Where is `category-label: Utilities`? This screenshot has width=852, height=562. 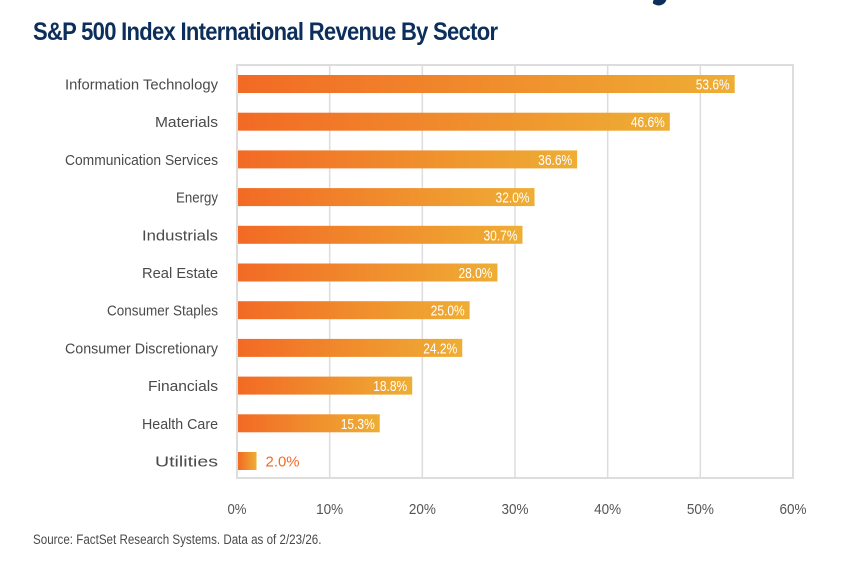 category-label: Utilities is located at coordinates (186, 462).